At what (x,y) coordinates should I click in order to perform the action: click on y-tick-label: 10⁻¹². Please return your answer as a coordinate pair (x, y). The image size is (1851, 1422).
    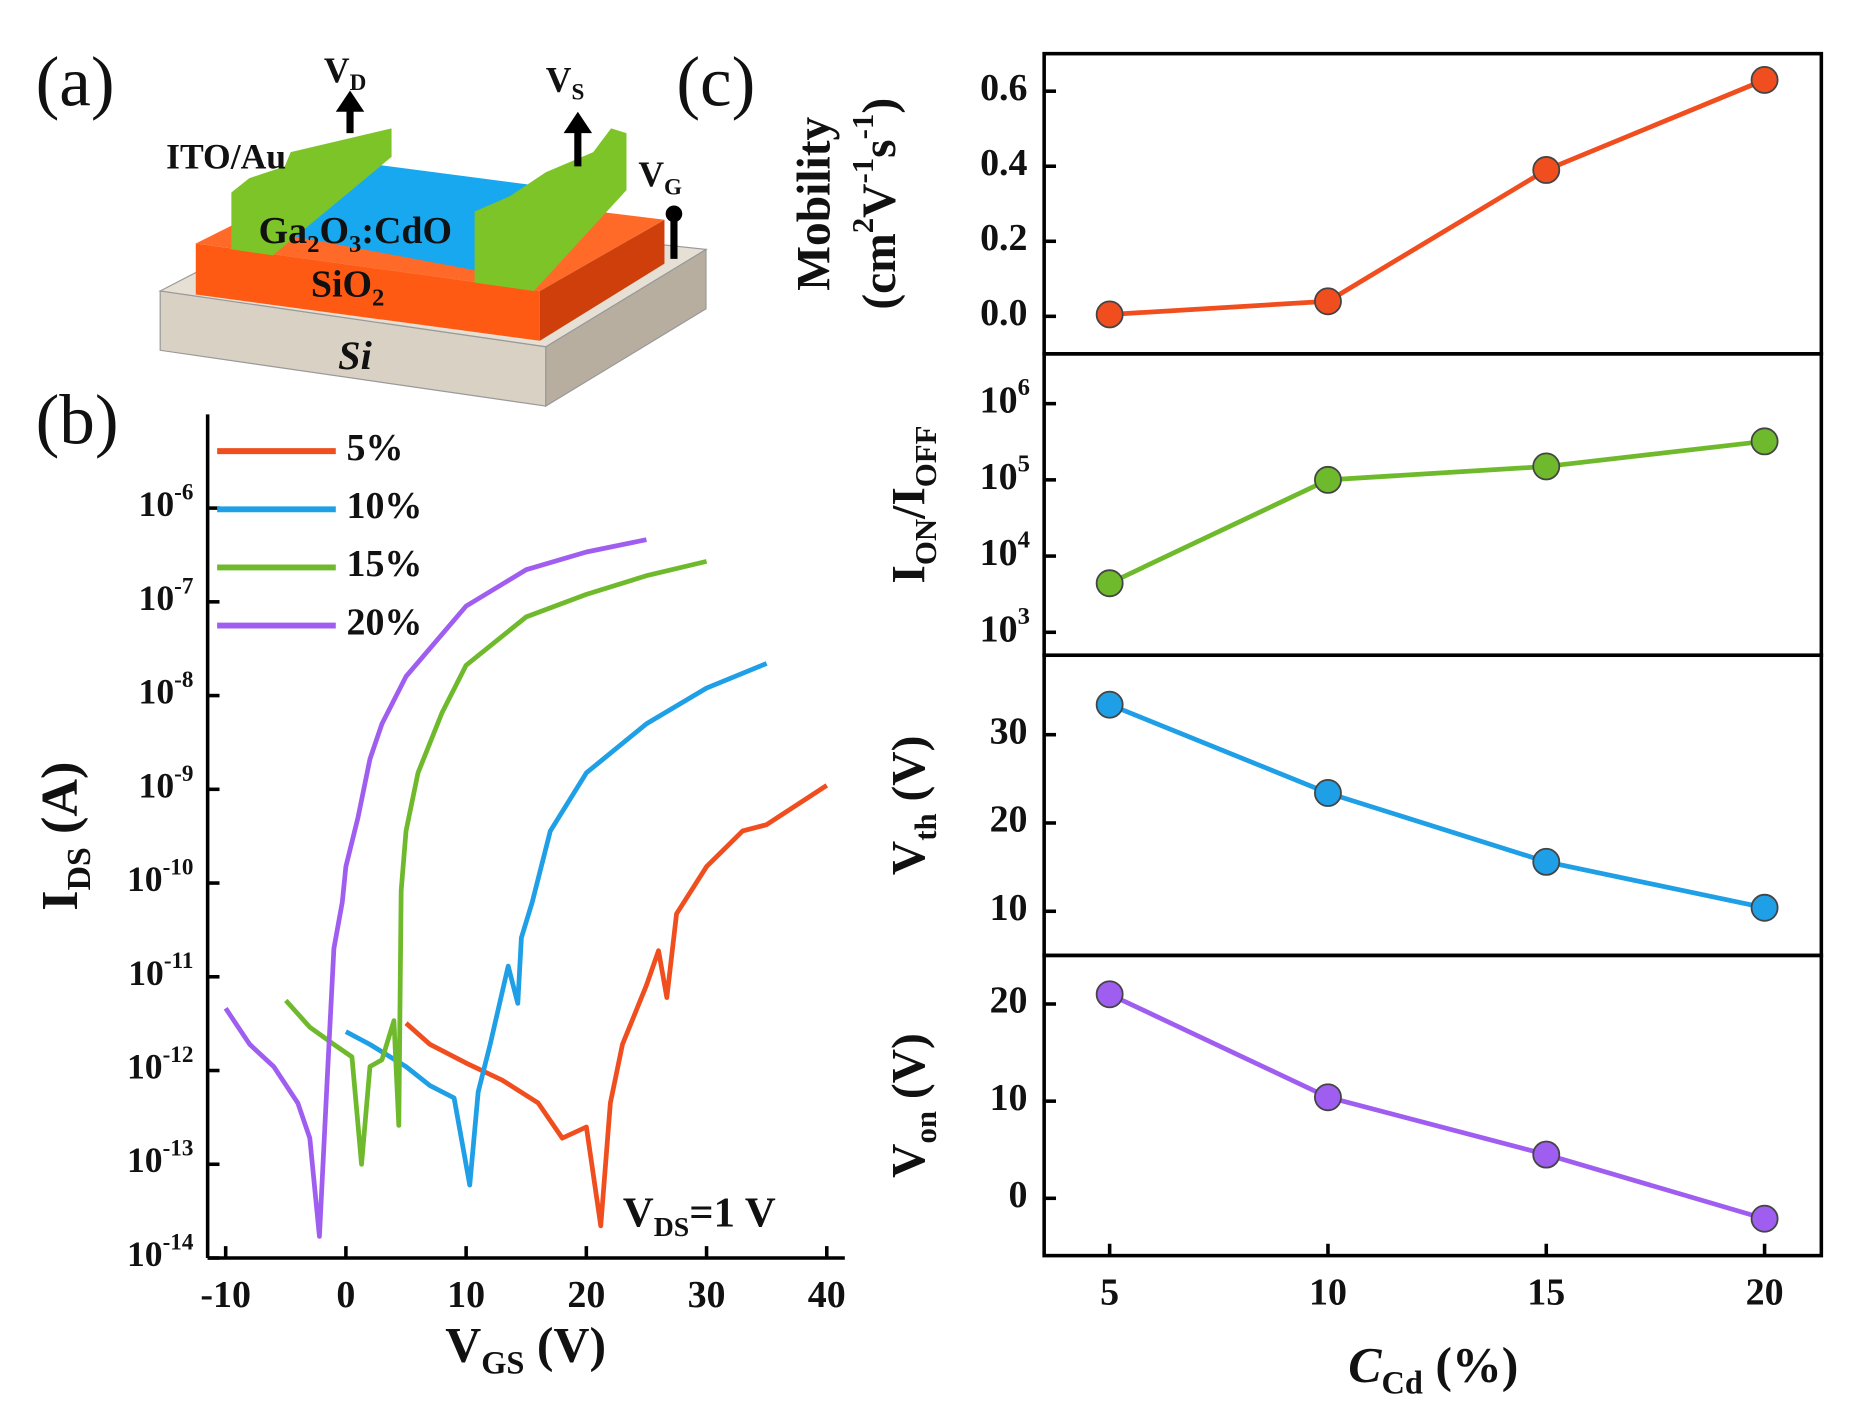
    Looking at the image, I should click on (160, 1064).